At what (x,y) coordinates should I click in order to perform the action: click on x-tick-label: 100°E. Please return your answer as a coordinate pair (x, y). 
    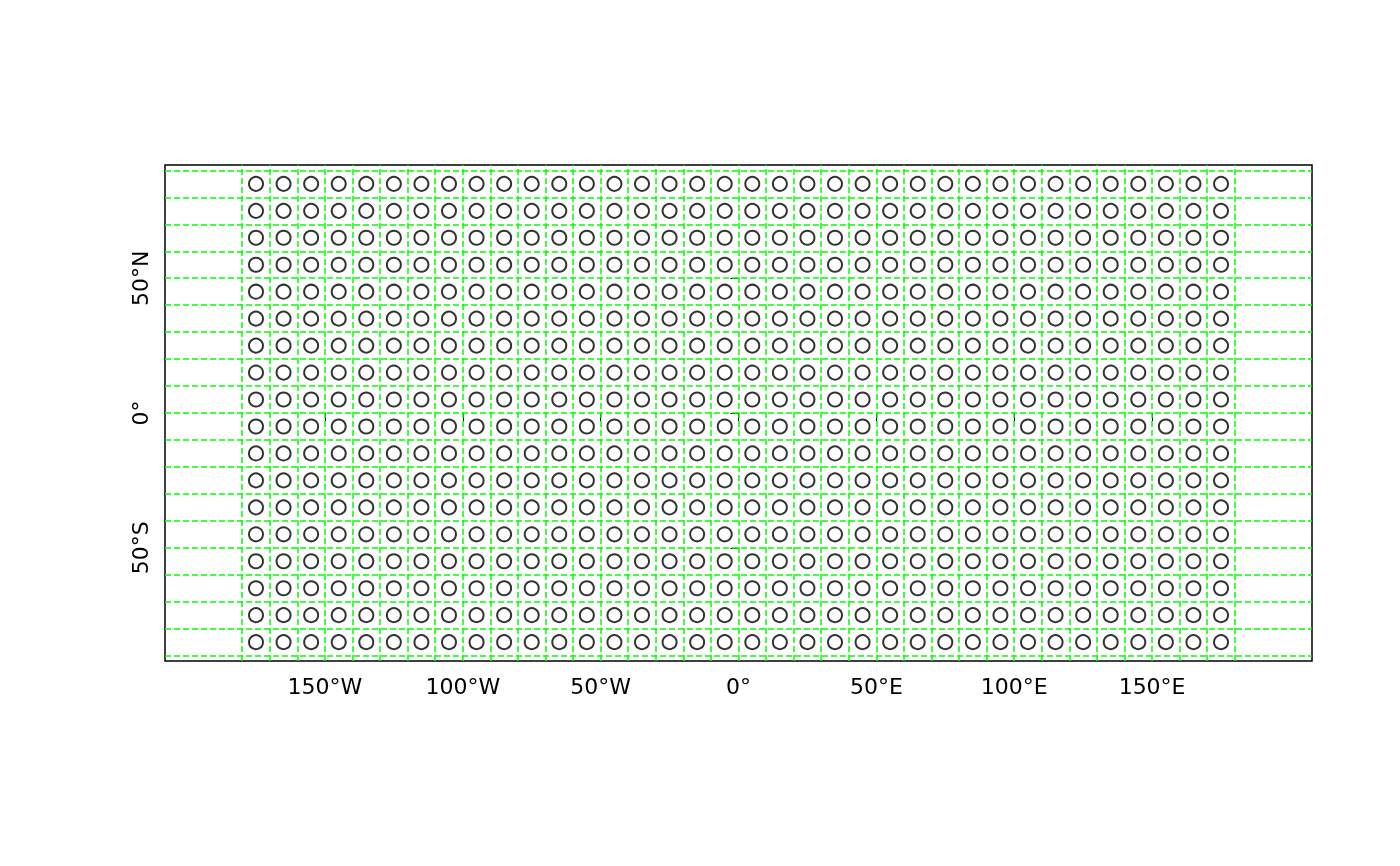
    Looking at the image, I should click on (1014, 686).